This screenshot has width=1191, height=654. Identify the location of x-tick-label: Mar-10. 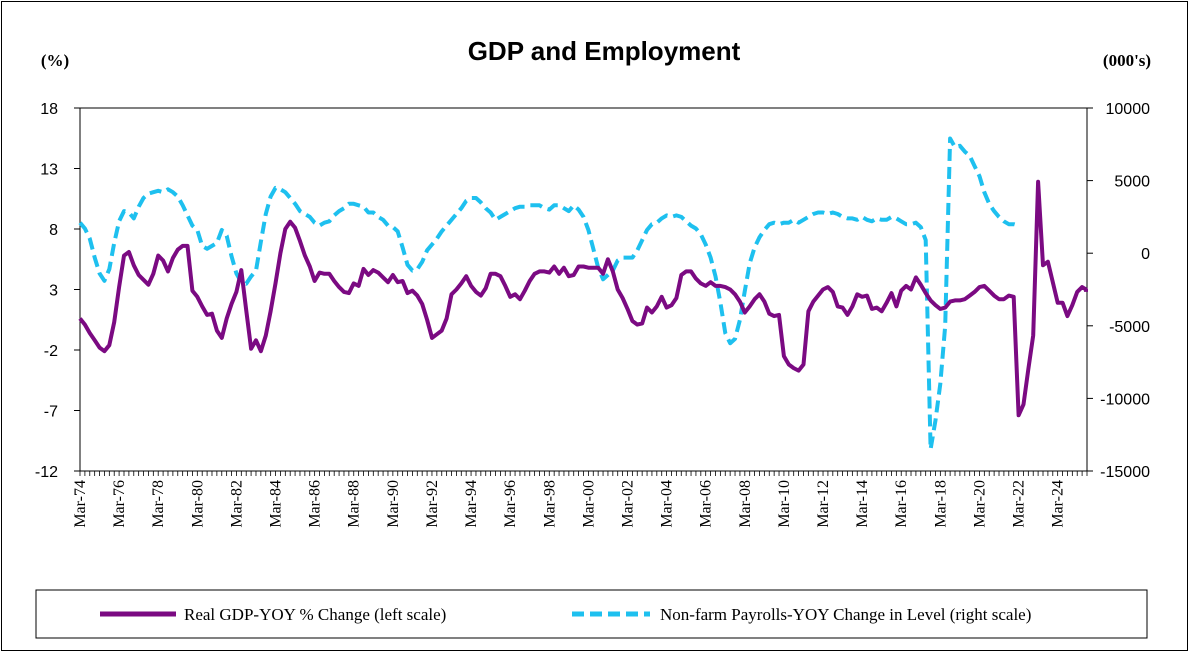
(784, 504).